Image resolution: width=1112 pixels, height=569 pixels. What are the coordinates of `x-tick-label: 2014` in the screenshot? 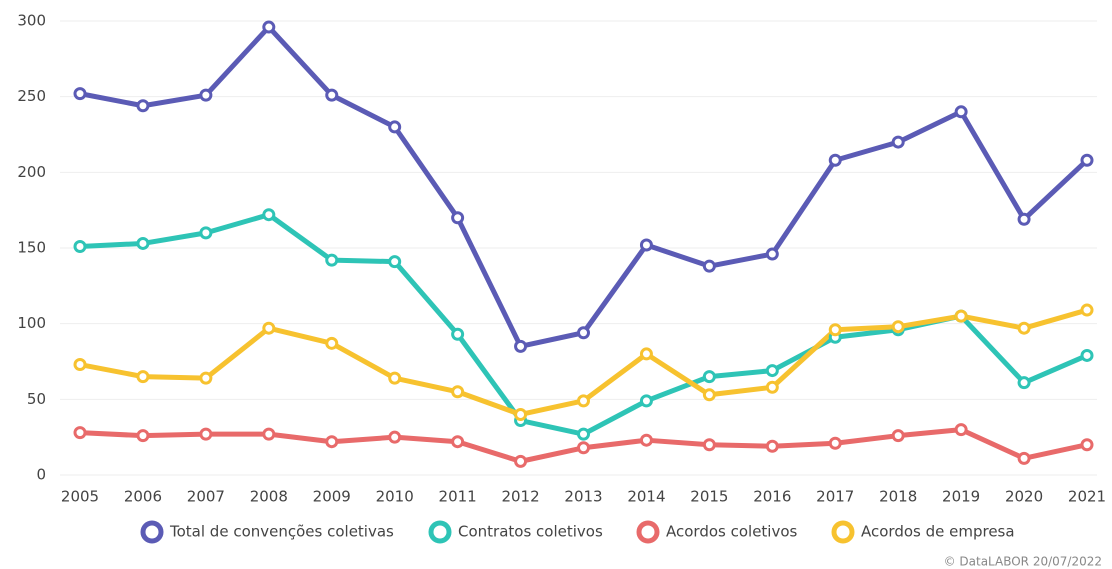 It's located at (646, 497).